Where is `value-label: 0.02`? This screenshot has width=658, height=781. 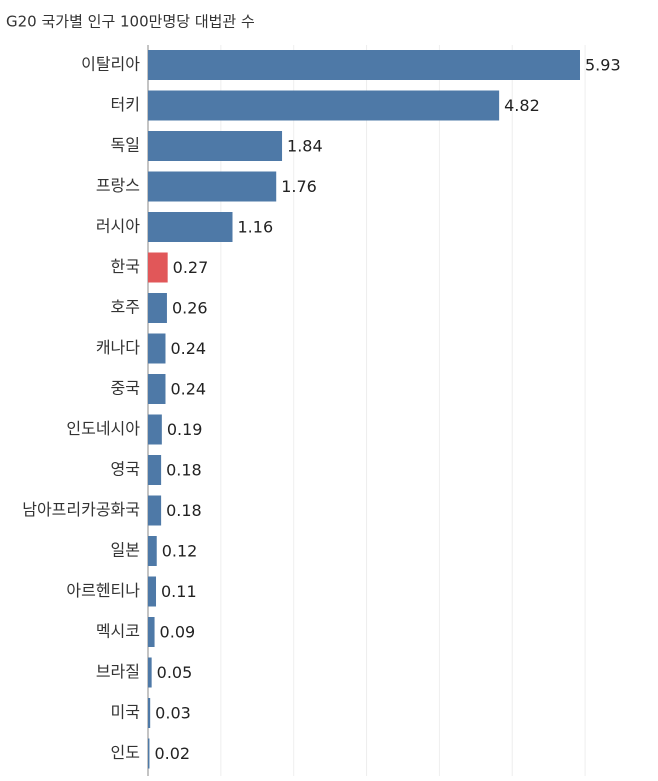 value-label: 0.02 is located at coordinates (172, 753).